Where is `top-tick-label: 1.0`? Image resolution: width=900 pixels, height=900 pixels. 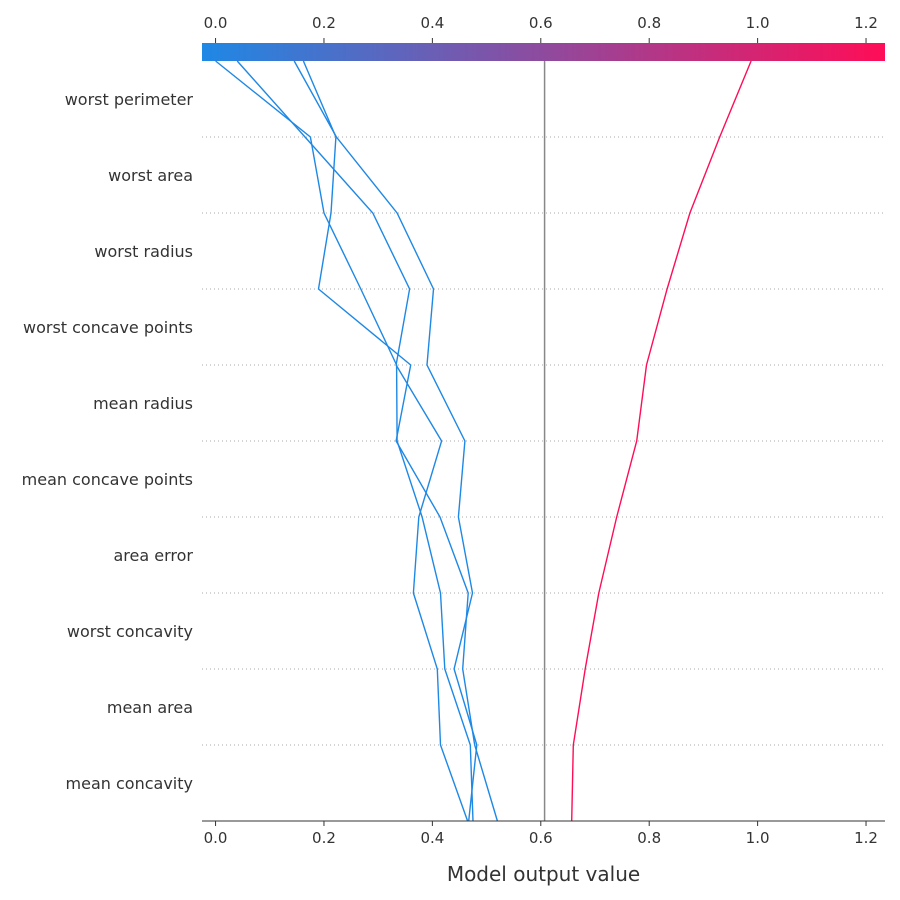 top-tick-label: 1.0 is located at coordinates (758, 23).